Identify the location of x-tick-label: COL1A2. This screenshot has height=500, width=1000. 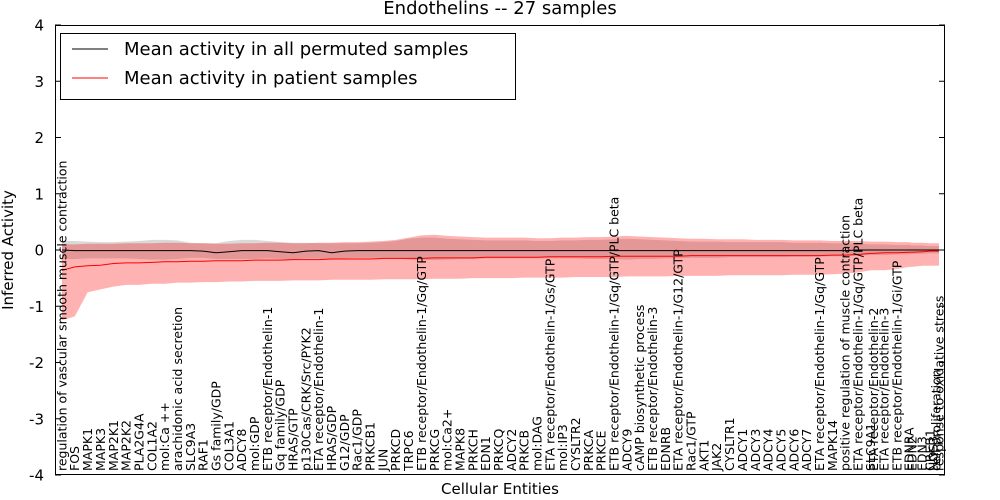
(151, 446).